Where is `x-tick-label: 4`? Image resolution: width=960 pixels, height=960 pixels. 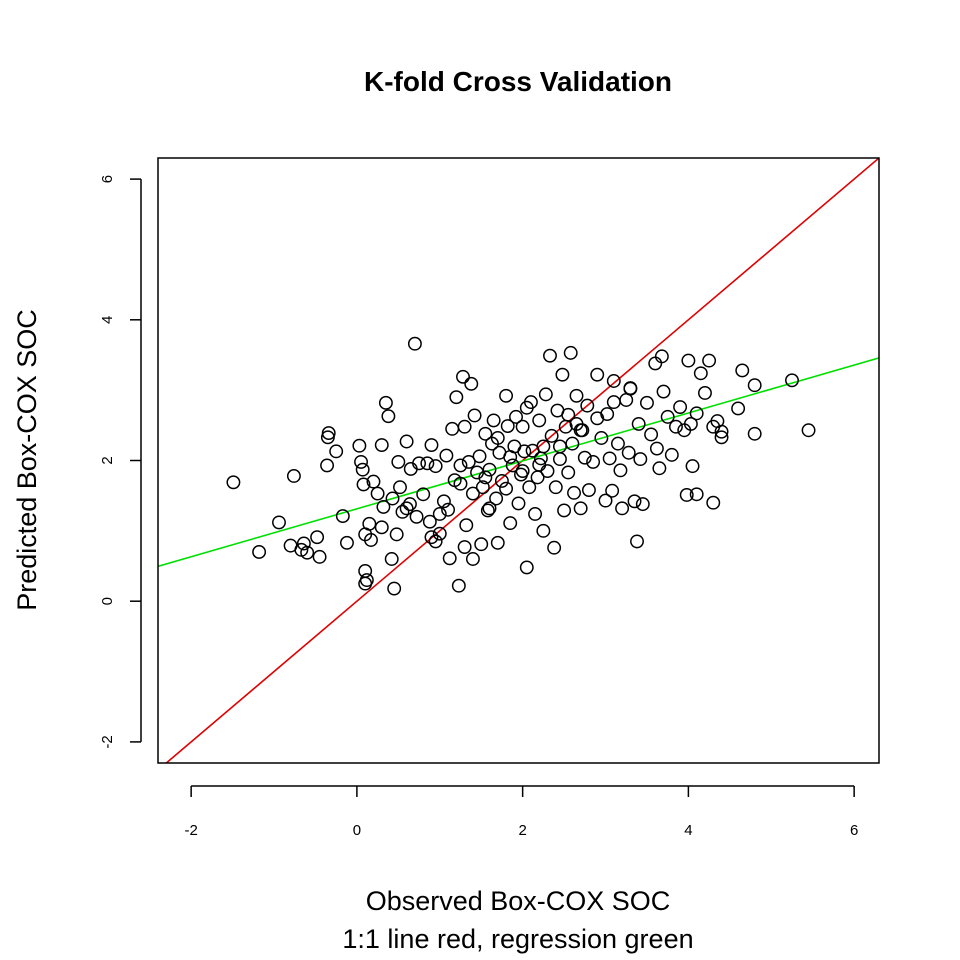 x-tick-label: 4 is located at coordinates (688, 830).